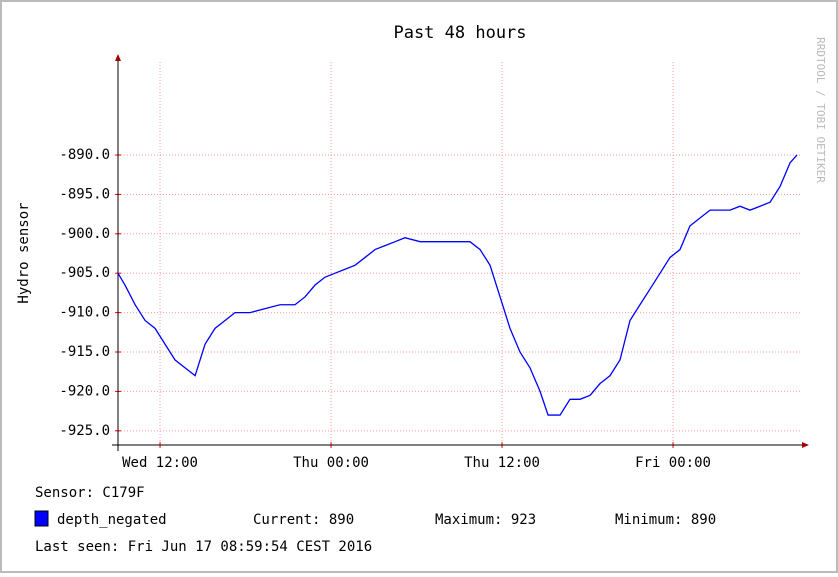 Image resolution: width=838 pixels, height=577 pixels. What do you see at coordinates (203, 547) in the screenshot?
I see `last-seen: Last seen: Fri Jun 17 08:59:54 CEST 2016` at bounding box center [203, 547].